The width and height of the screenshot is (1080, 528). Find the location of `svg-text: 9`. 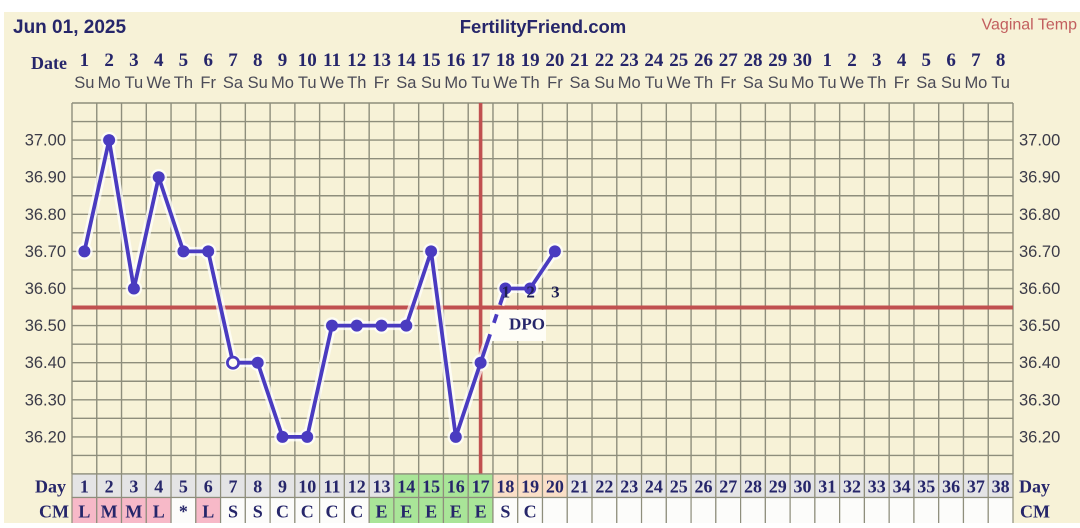

svg-text: 9 is located at coordinates (283, 60).